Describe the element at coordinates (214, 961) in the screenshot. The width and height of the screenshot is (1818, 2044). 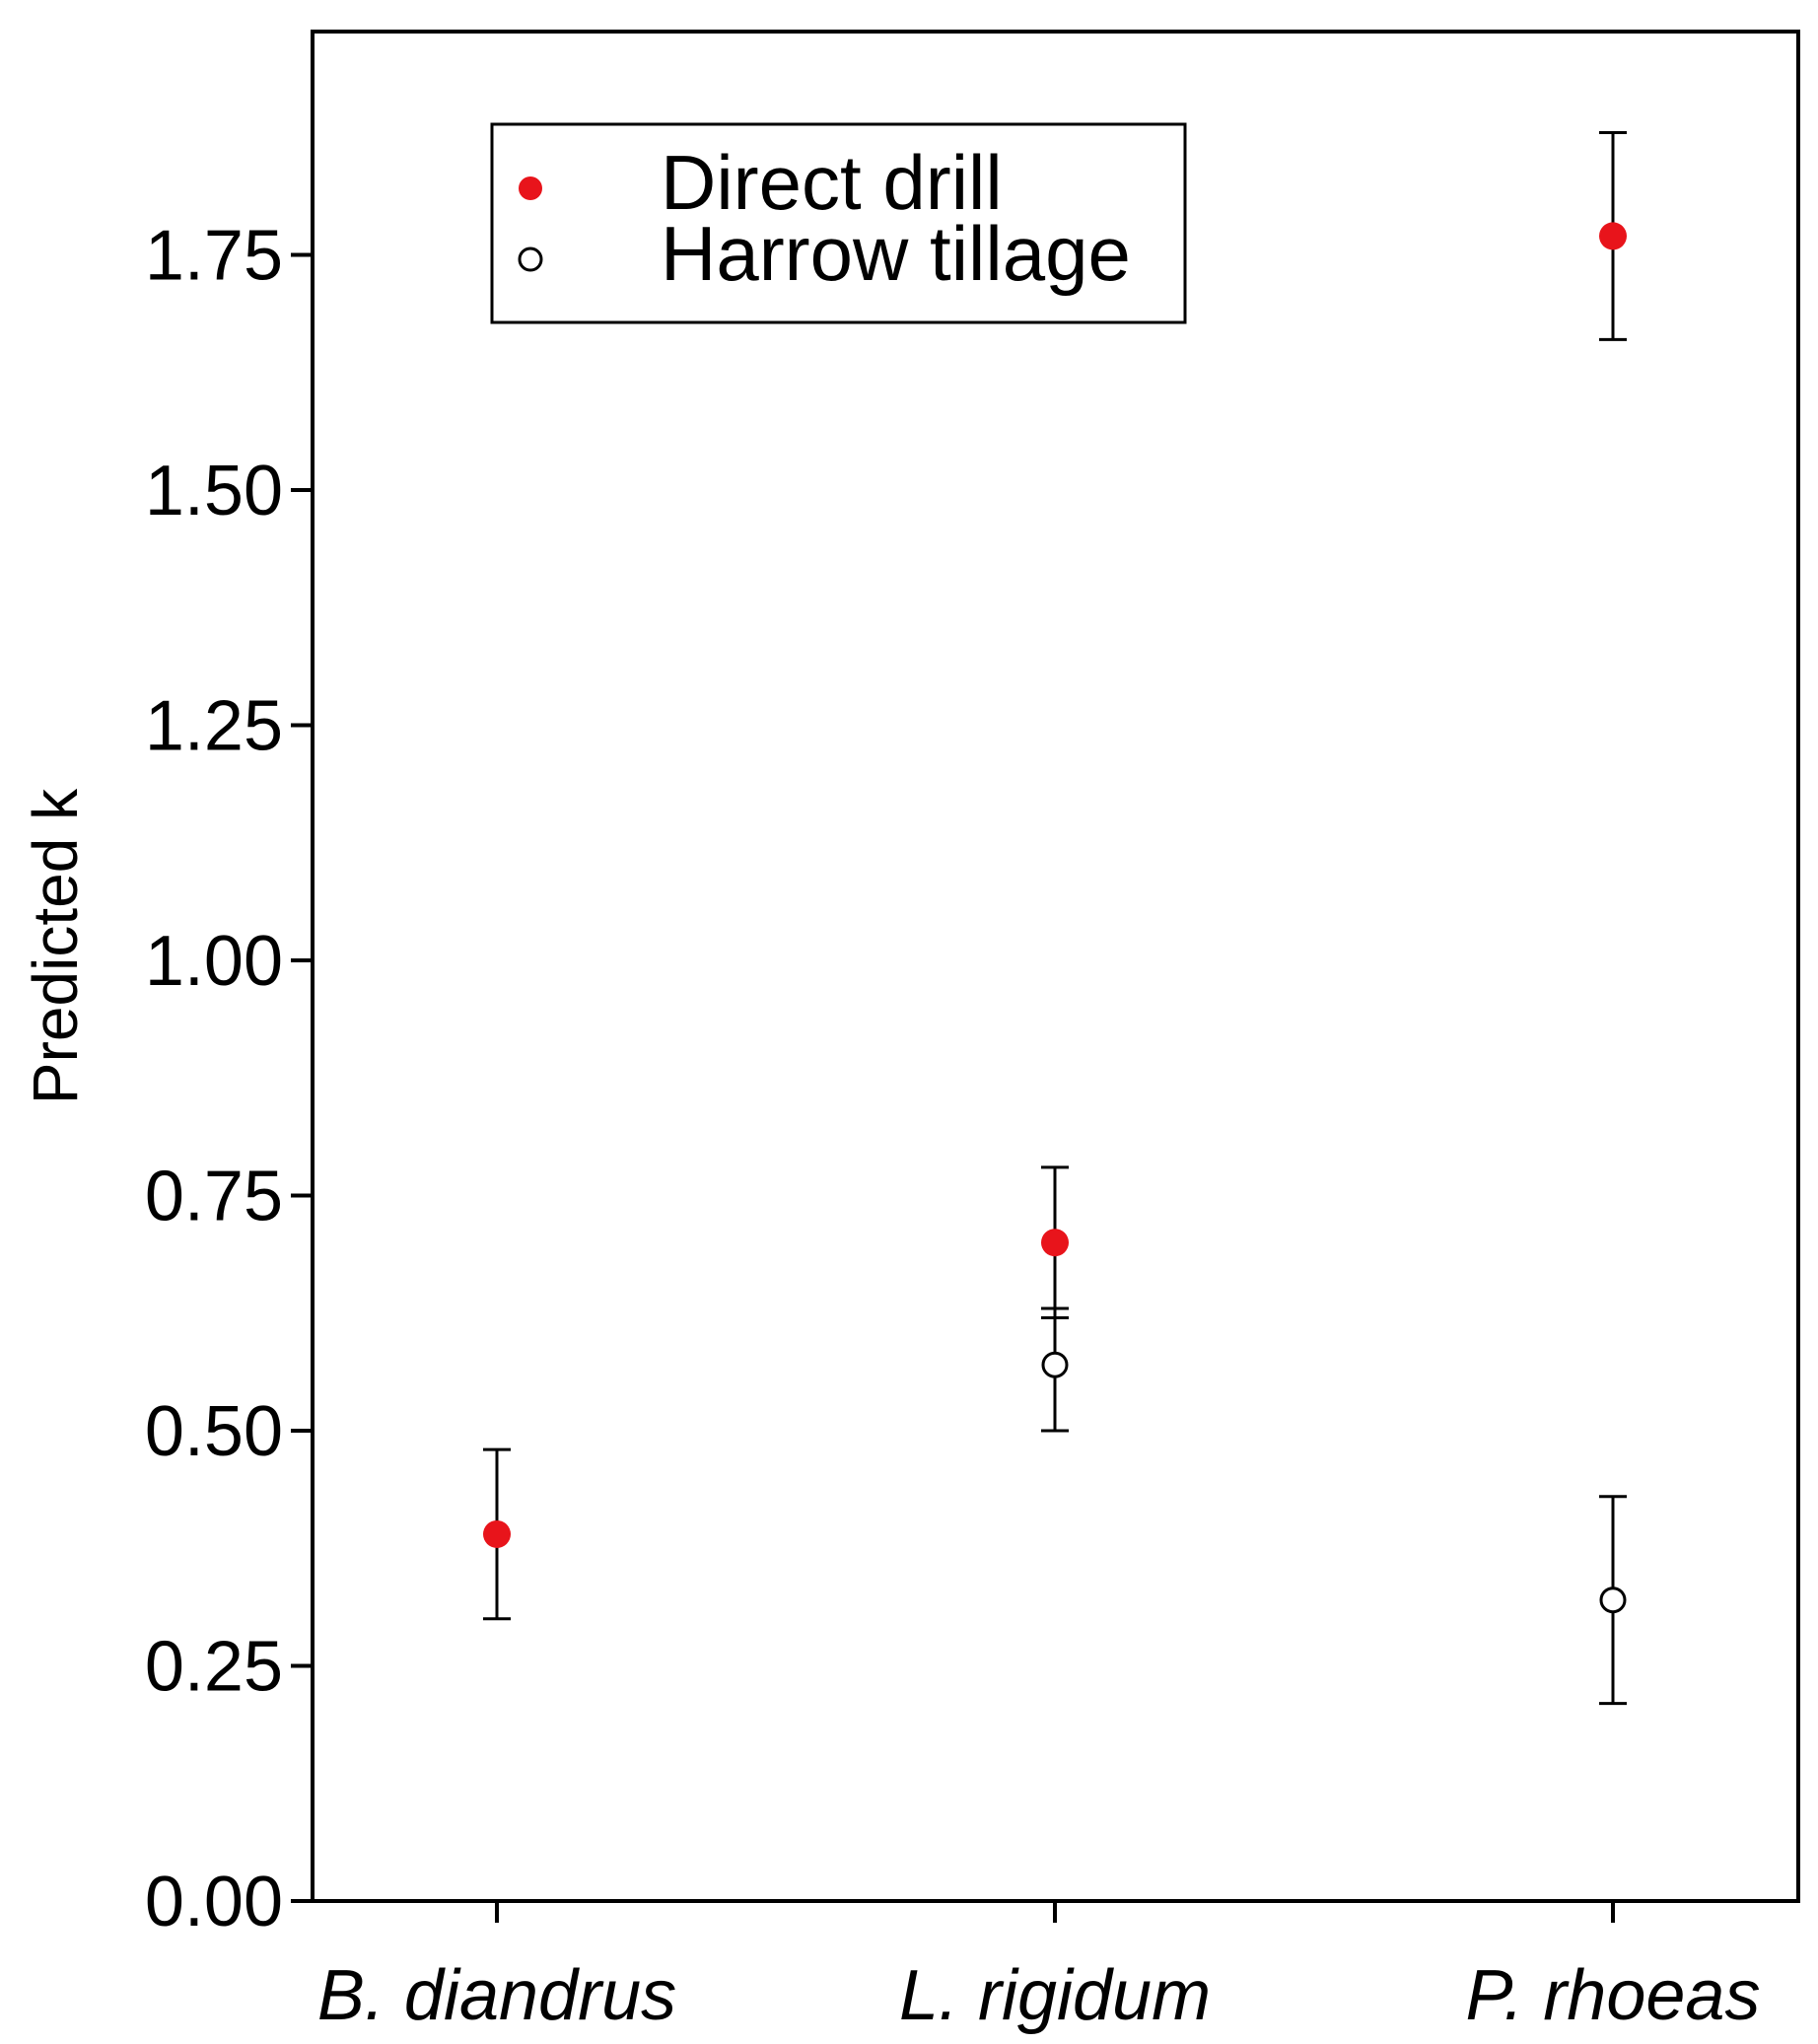
I see `y-tick-label: 1.00` at that location.